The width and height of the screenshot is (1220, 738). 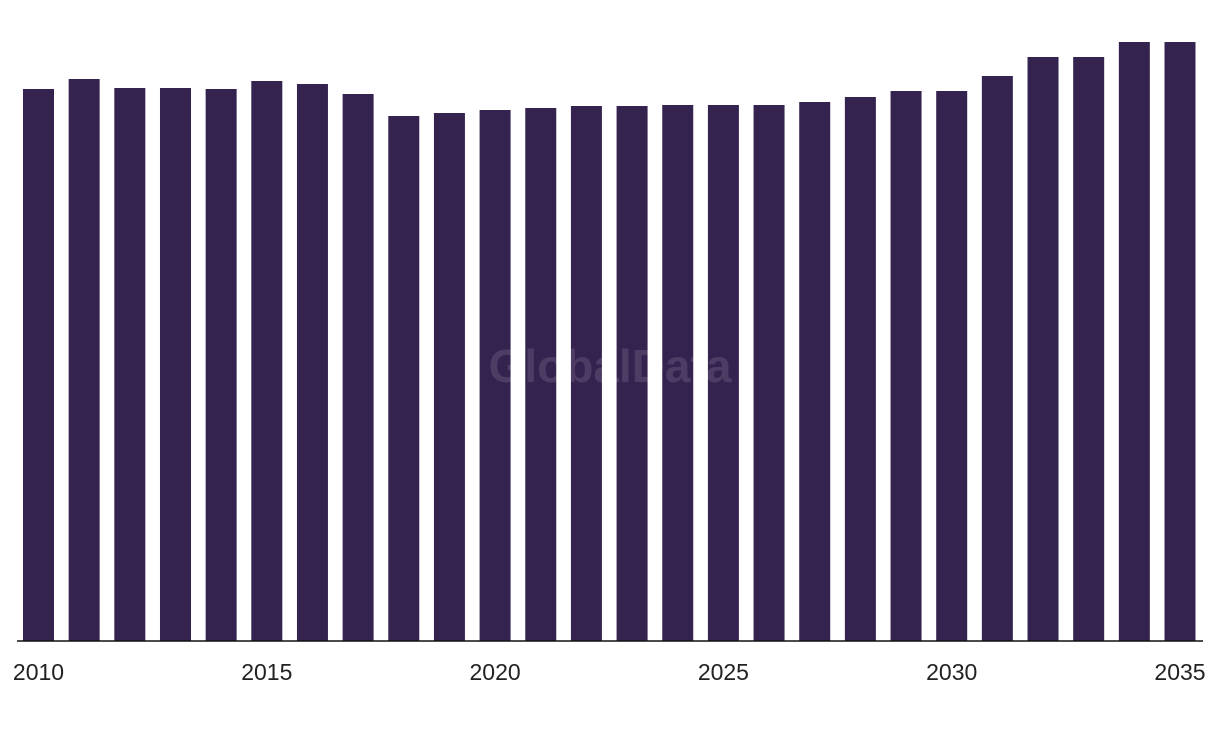 I want to click on x-tick-label: 2030, so click(x=951, y=672).